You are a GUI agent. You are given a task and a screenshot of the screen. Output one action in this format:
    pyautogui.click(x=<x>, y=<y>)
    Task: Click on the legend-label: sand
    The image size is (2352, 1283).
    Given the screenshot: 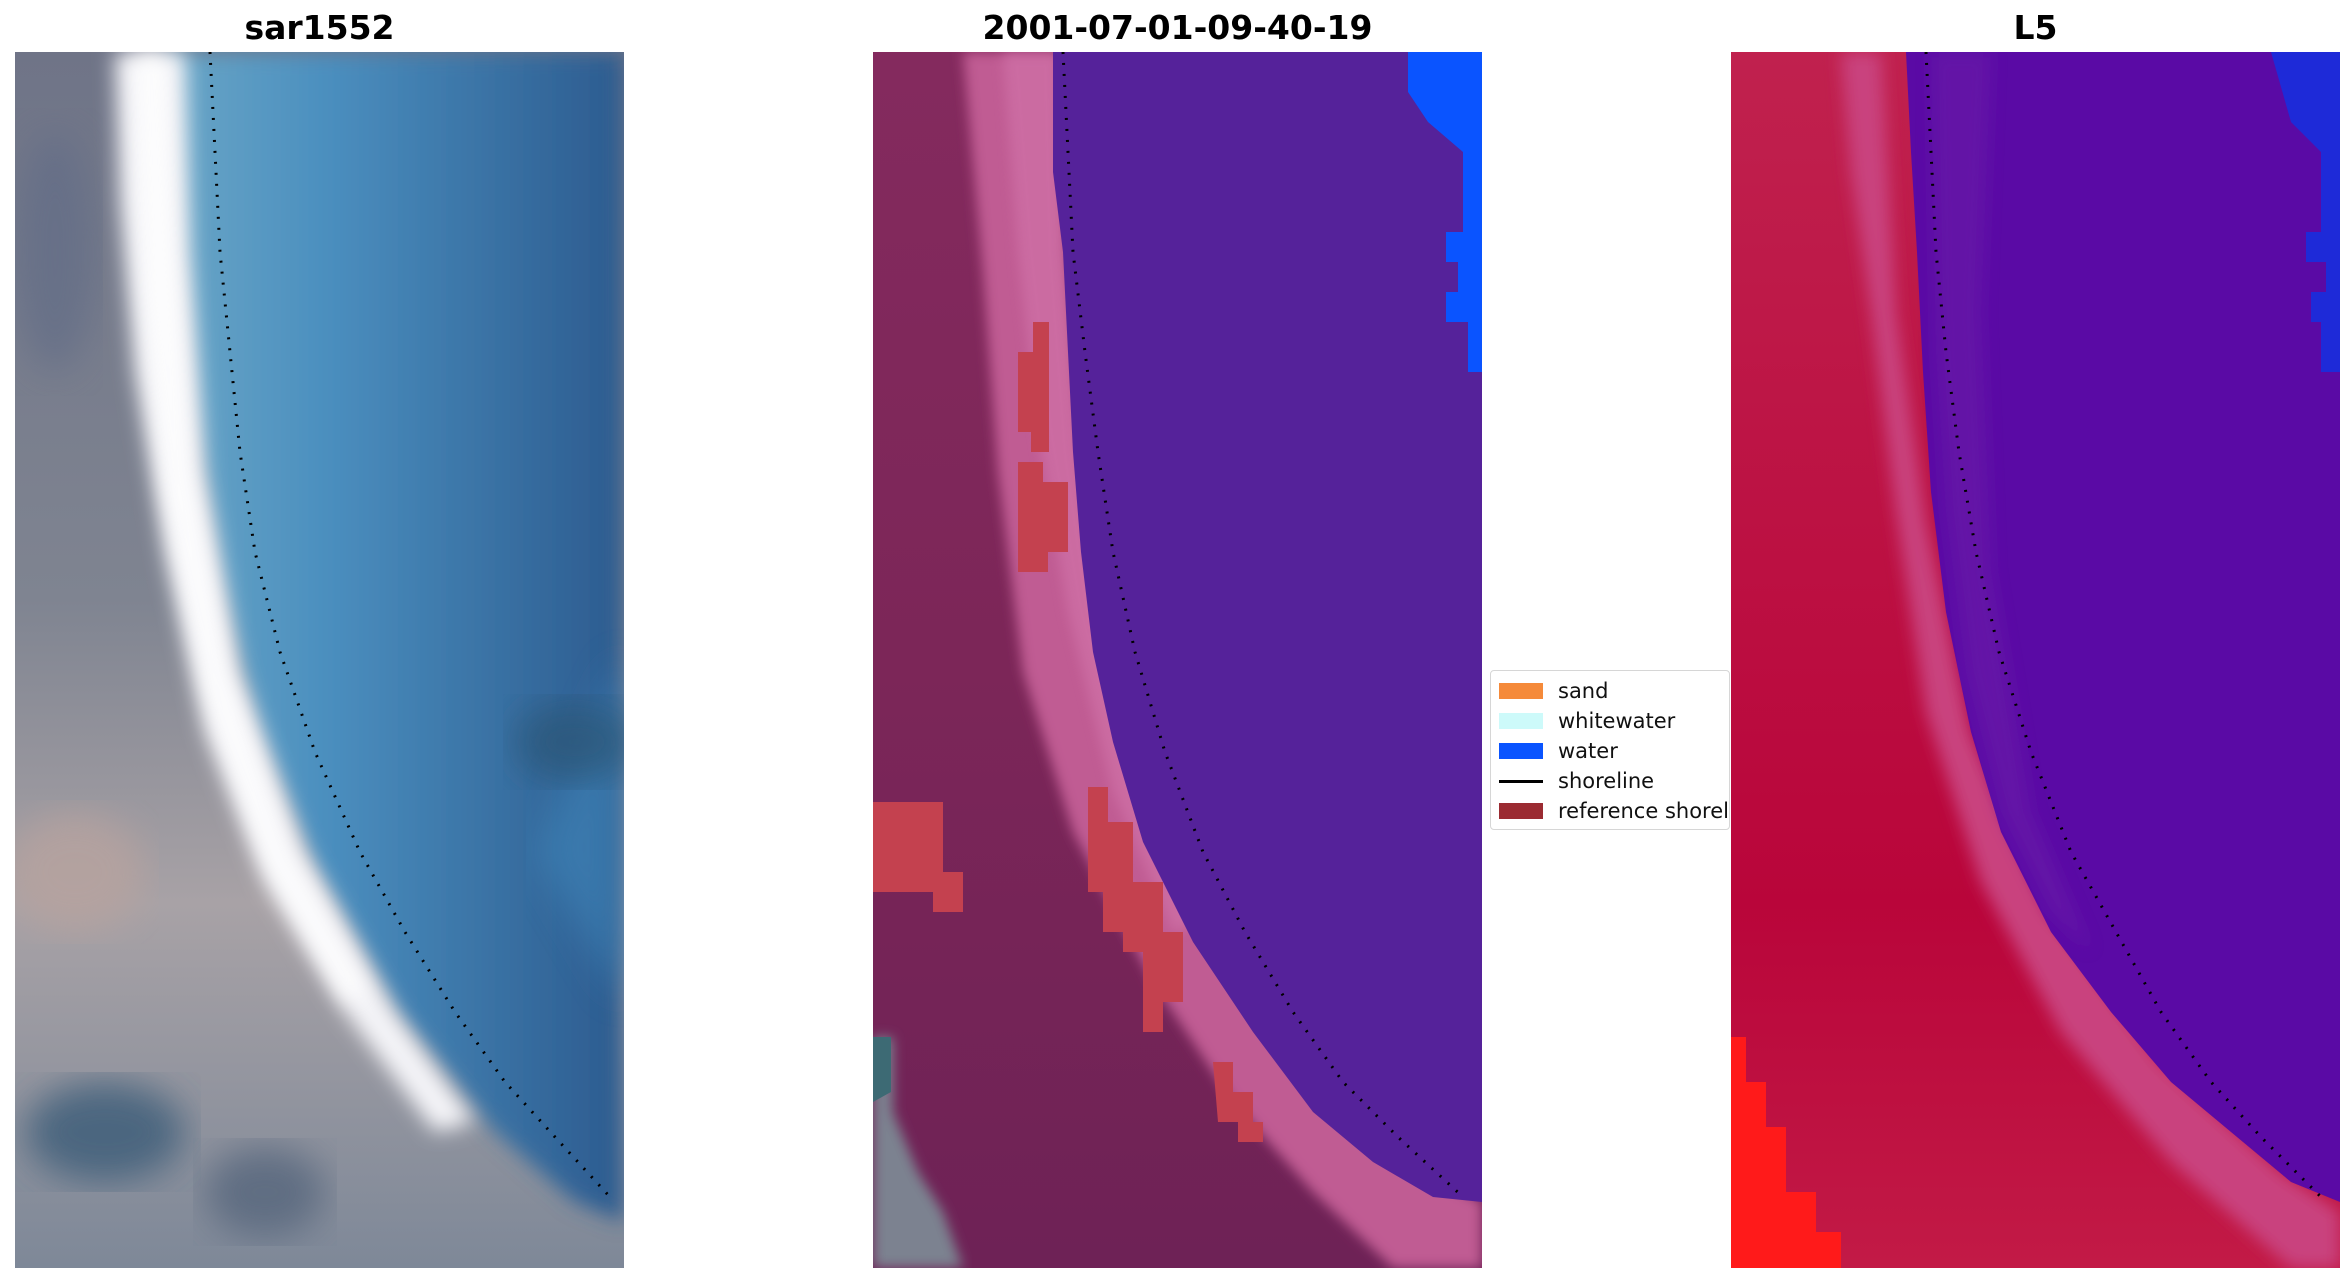 What is the action you would take?
    pyautogui.click(x=1583, y=691)
    